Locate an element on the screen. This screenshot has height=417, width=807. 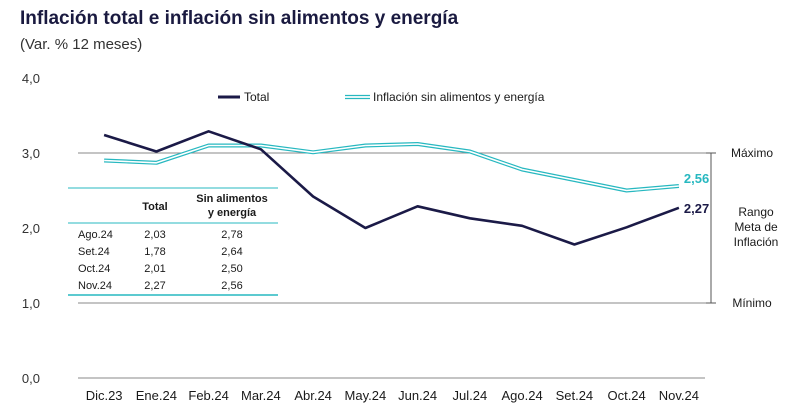
max-label: Máximo is located at coordinates (752, 153).